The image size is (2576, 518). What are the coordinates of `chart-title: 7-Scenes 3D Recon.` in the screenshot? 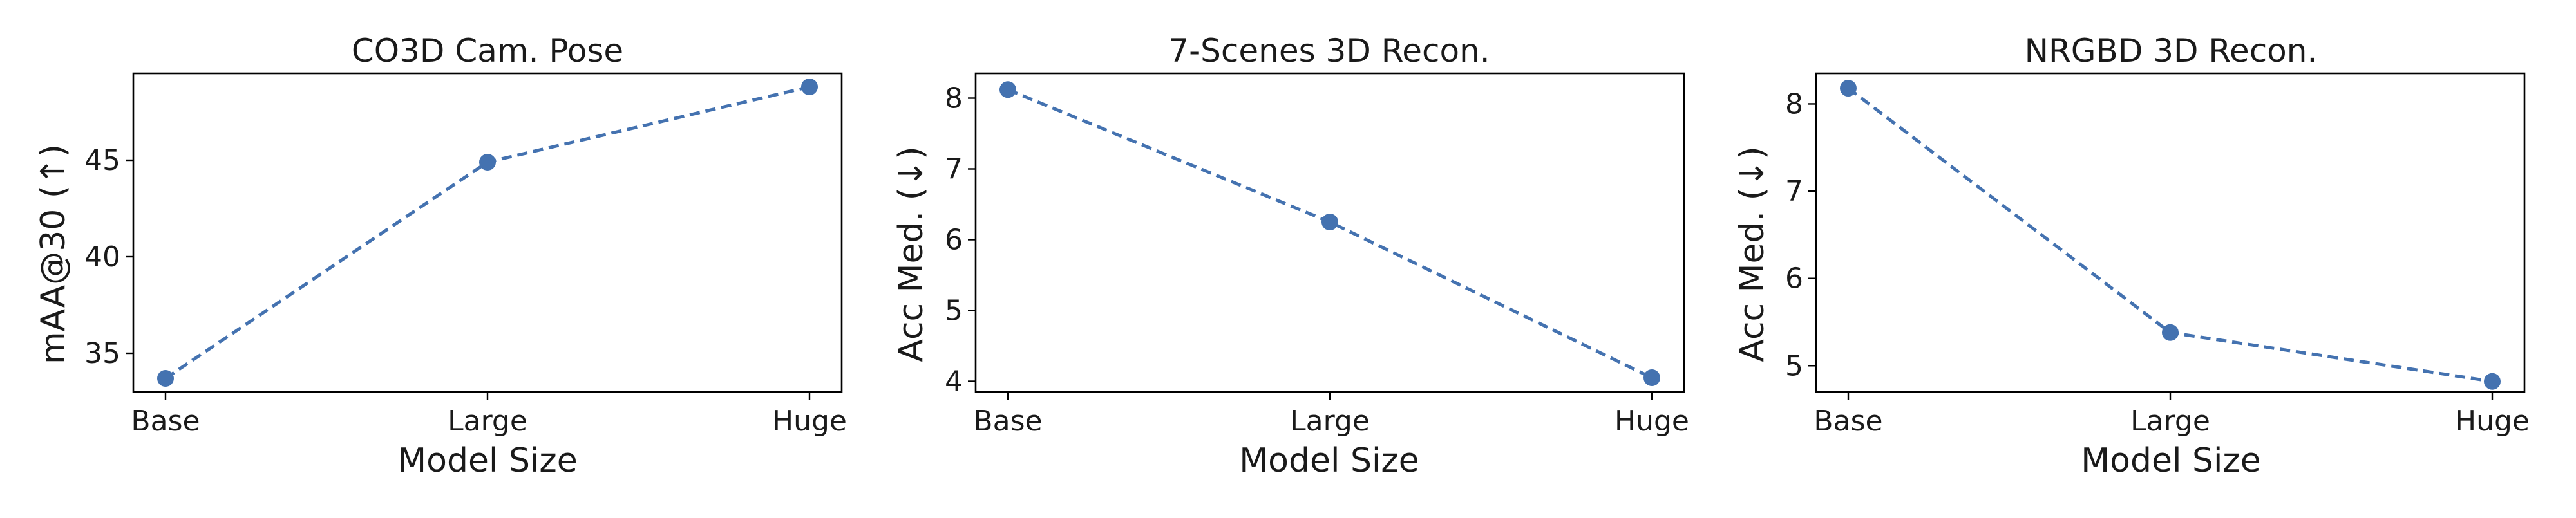 It's located at (1329, 50).